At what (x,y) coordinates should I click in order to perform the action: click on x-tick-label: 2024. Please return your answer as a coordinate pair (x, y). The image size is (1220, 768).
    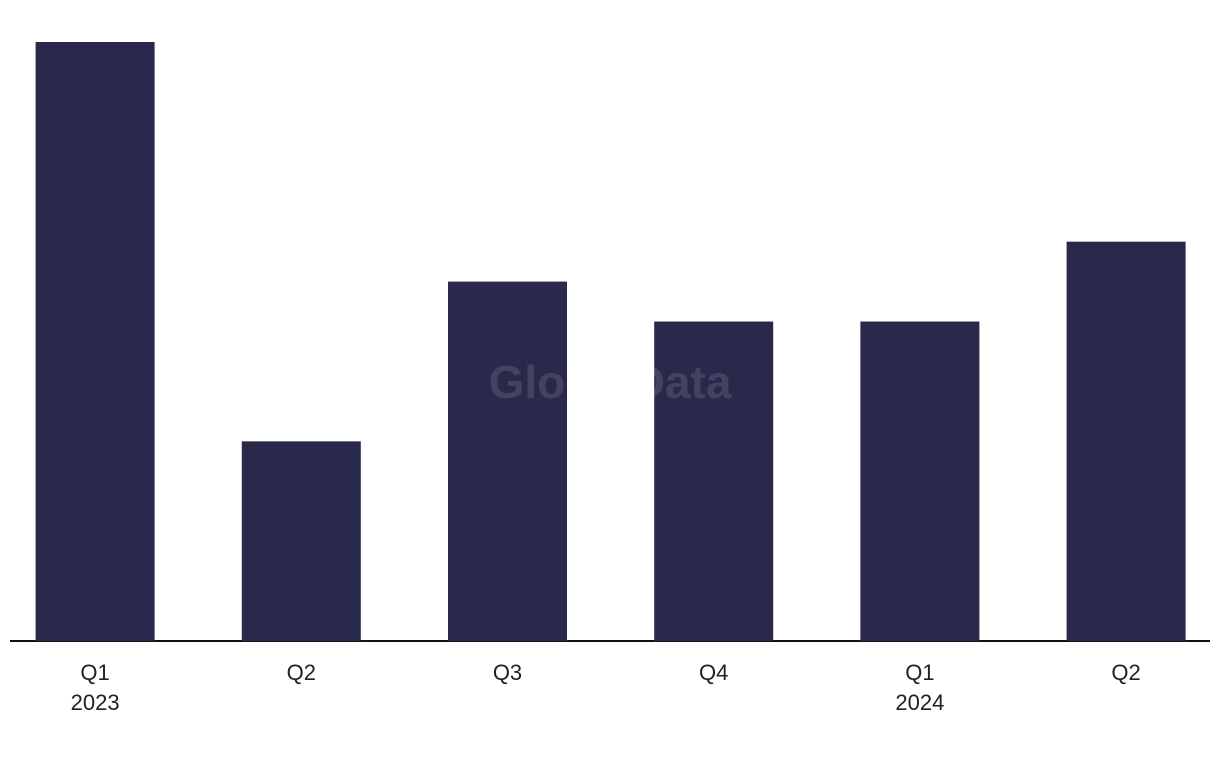
    Looking at the image, I should click on (919, 702).